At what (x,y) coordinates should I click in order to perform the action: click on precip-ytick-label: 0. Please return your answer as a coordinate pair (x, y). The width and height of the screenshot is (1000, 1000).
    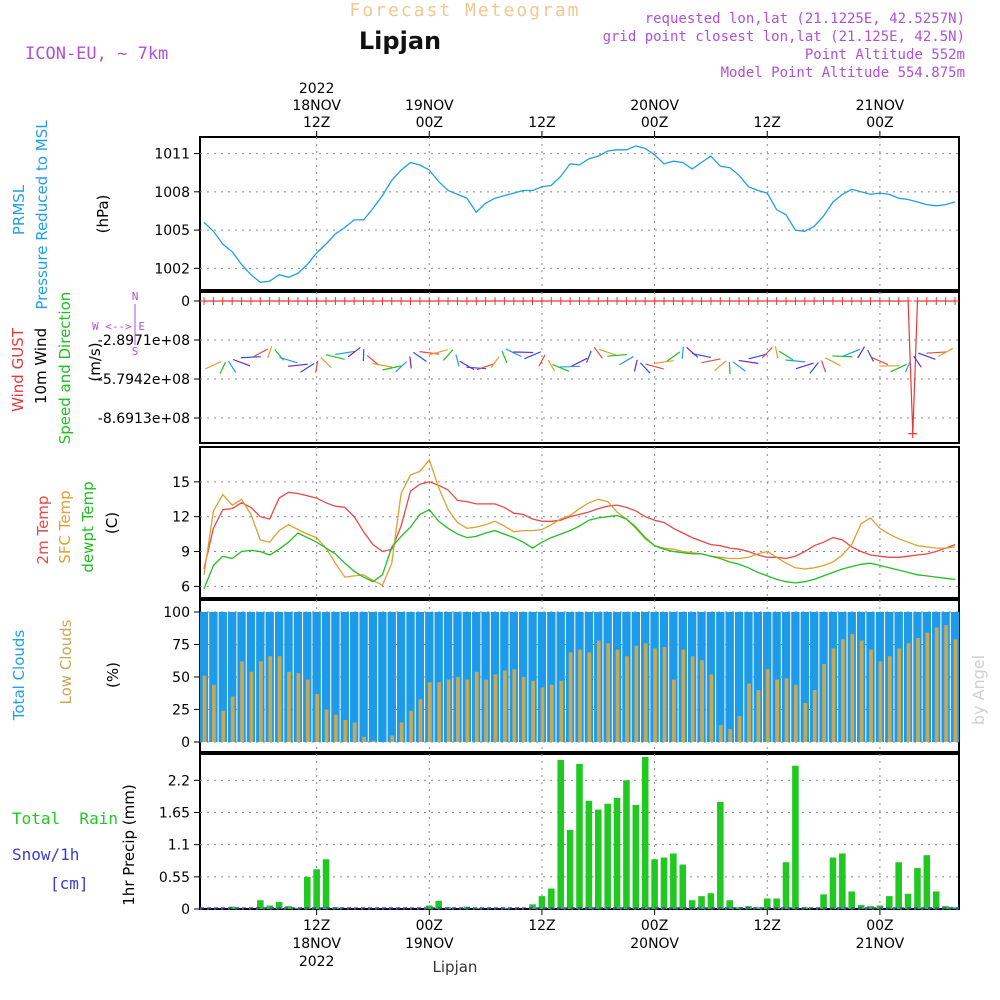
    Looking at the image, I should click on (185, 910).